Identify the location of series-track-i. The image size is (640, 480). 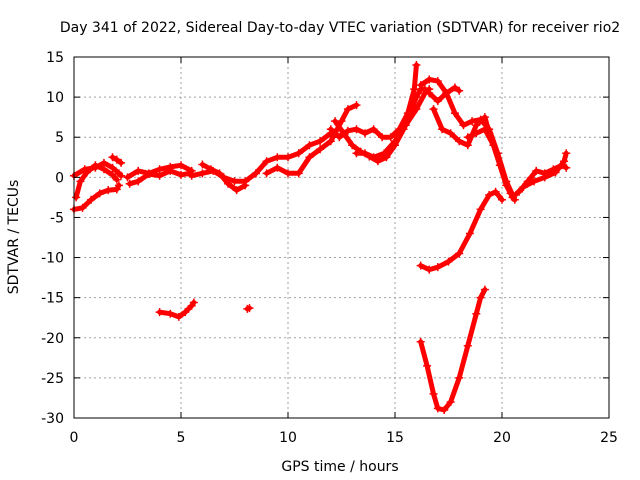
(224, 177).